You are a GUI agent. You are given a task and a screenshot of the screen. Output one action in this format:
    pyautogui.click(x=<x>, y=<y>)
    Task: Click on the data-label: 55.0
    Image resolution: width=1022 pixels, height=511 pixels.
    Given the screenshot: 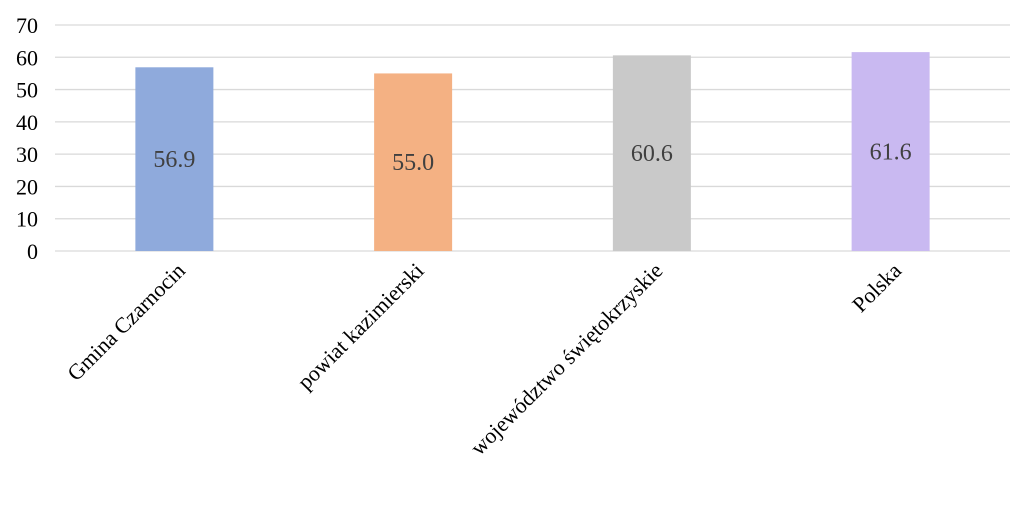 What is the action you would take?
    pyautogui.click(x=413, y=163)
    